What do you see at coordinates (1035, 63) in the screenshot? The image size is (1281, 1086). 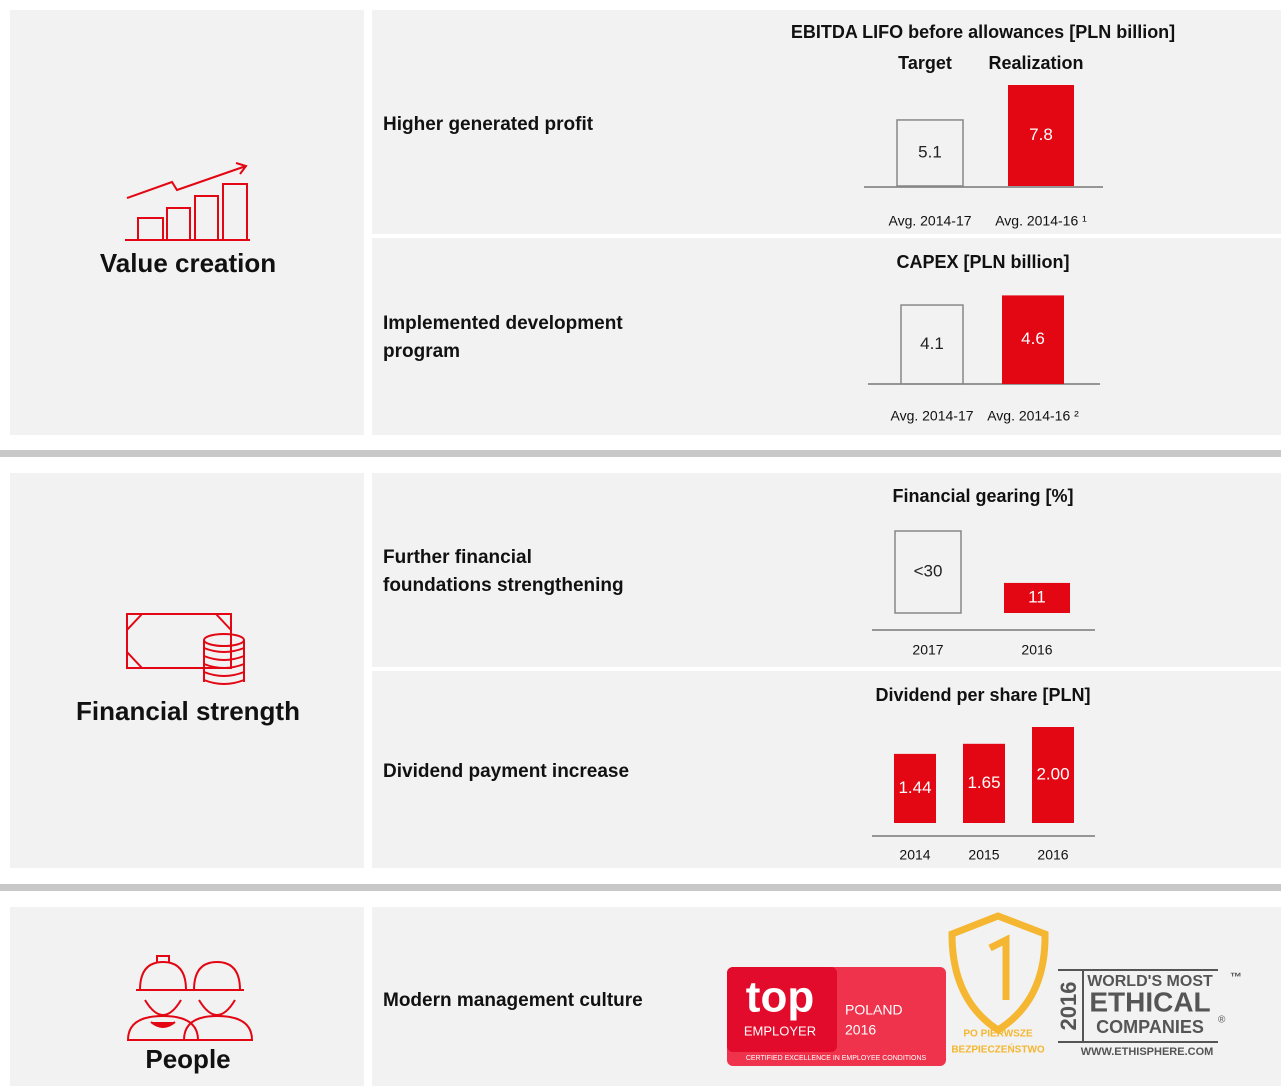 I see `column-header: Realization` at bounding box center [1035, 63].